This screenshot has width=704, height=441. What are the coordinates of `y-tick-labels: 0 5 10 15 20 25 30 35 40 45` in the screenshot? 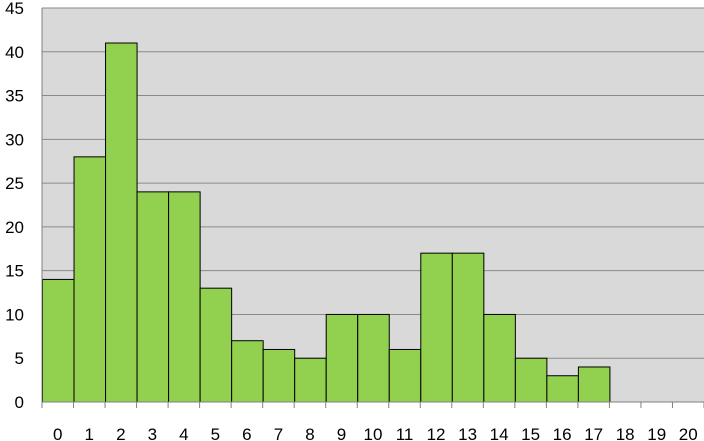 It's located at (14, 206).